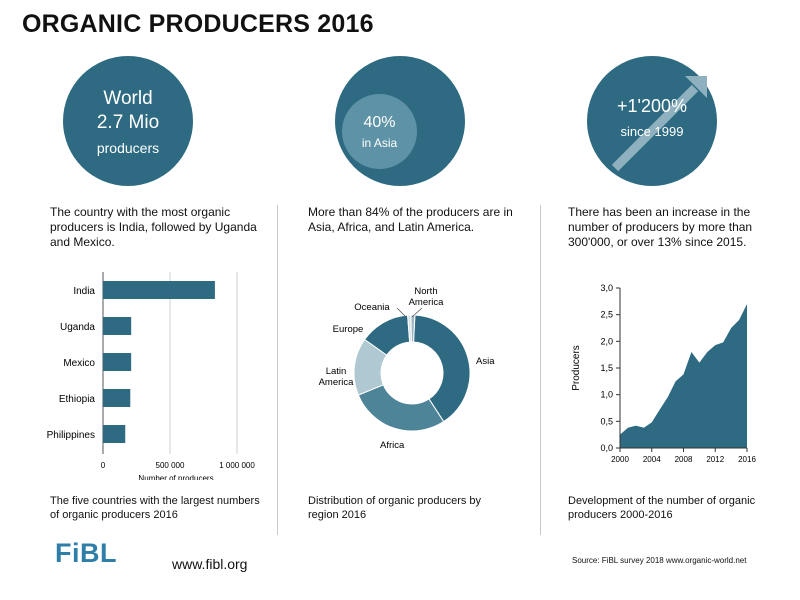  I want to click on asia-inner-circle, so click(379, 131).